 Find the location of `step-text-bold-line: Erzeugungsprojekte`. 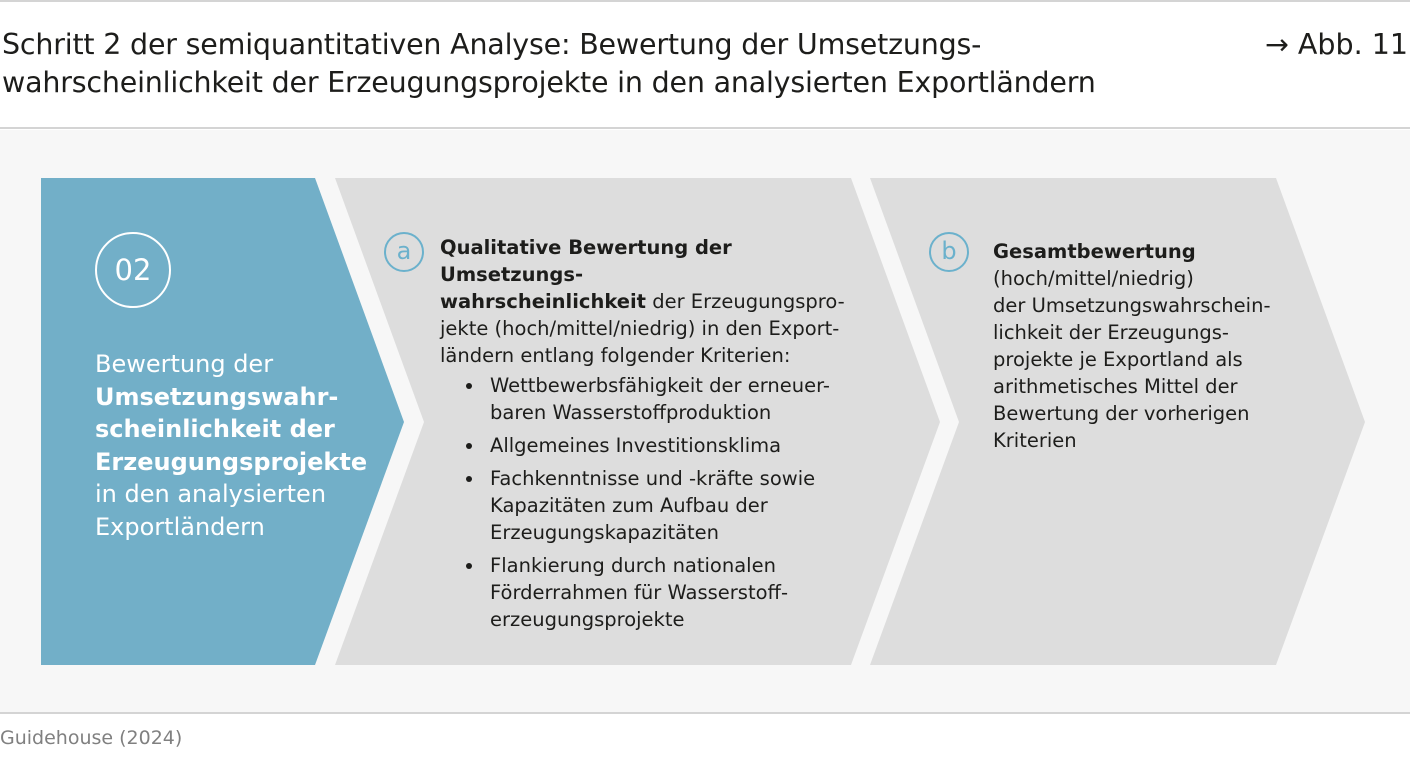

step-text-bold-line: Erzeugungsprojekte is located at coordinates (231, 461).